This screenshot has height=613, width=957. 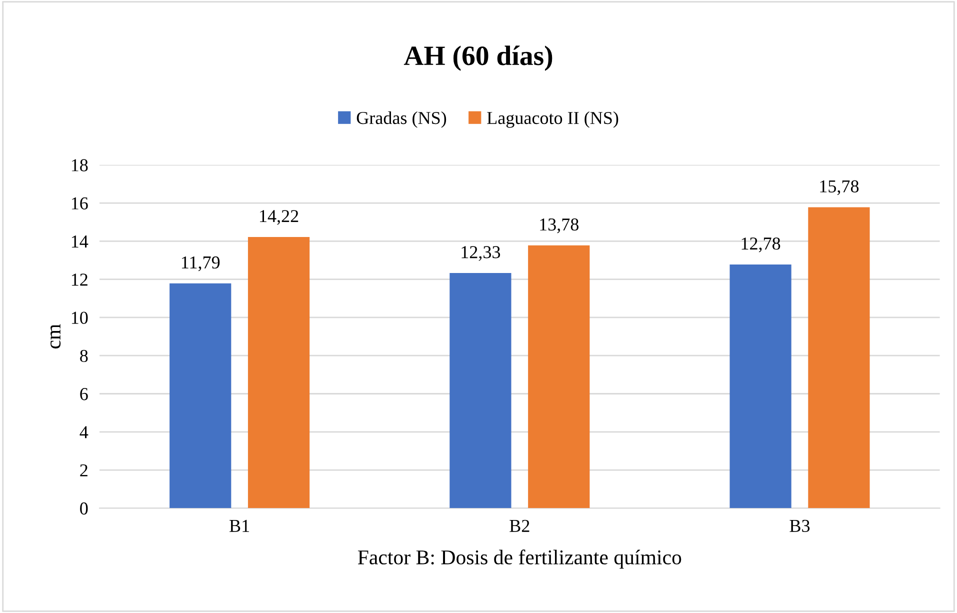 I want to click on data-label: 15,78, so click(x=839, y=188).